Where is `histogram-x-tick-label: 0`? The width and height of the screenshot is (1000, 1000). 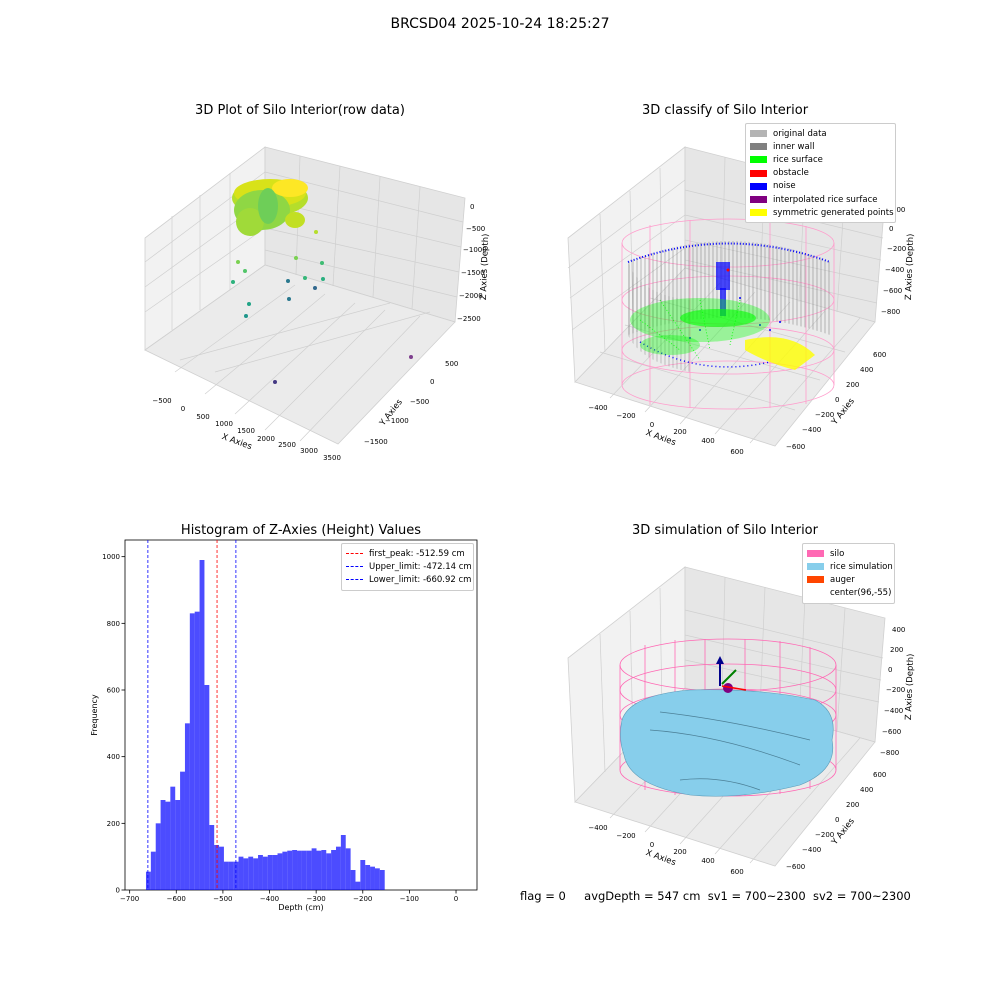 histogram-x-tick-label: 0 is located at coordinates (456, 899).